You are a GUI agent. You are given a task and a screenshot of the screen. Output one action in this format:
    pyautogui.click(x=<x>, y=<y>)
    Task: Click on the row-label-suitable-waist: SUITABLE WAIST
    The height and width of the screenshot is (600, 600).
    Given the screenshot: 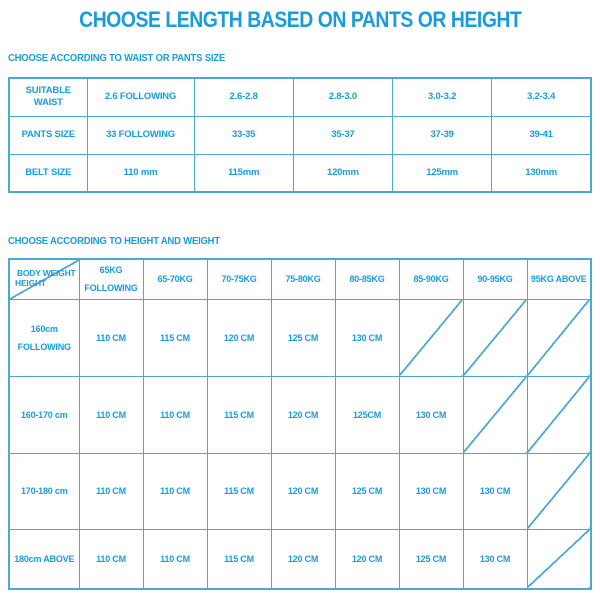 What is the action you would take?
    pyautogui.click(x=48, y=97)
    